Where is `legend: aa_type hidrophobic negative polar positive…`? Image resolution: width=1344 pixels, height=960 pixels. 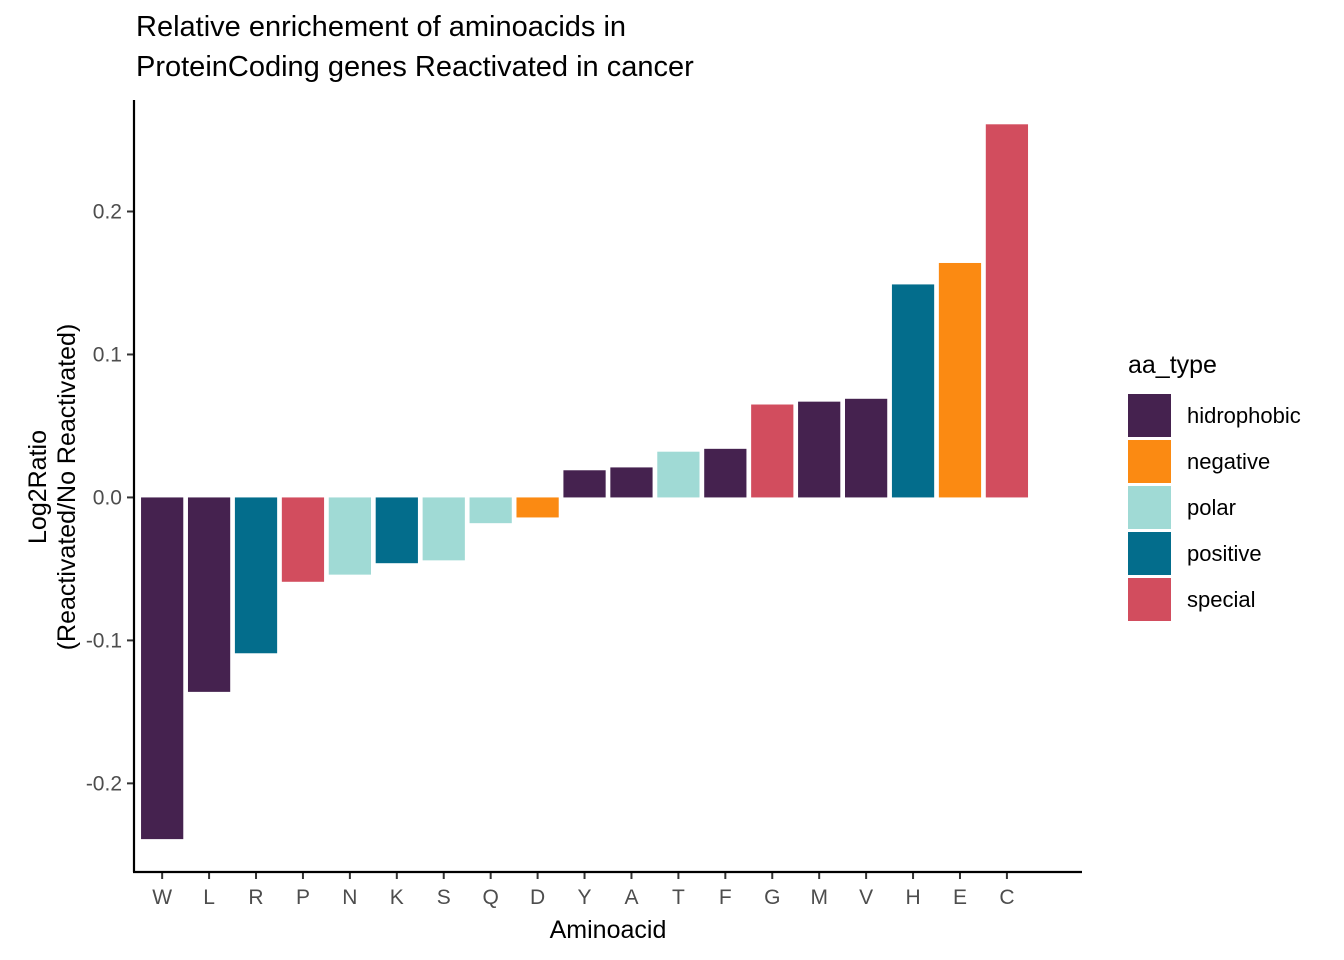 legend: aa_type hidrophobic negative polar positive… is located at coordinates (1214, 486).